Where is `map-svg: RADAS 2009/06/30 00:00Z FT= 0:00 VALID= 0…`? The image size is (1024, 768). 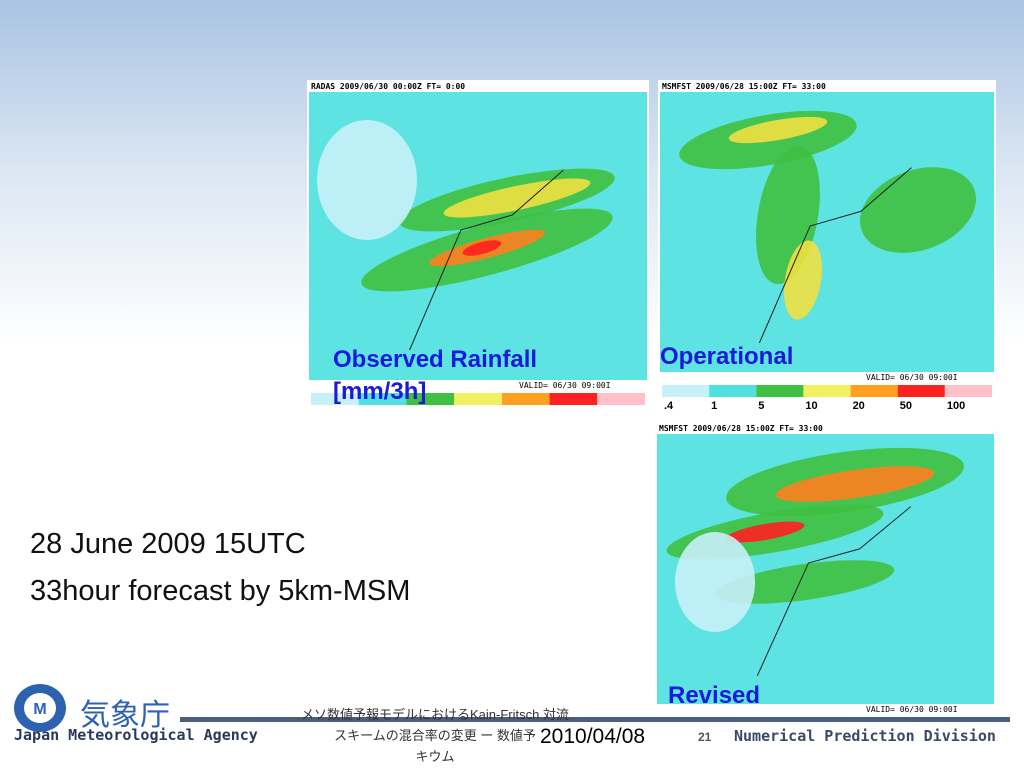
map-svg: RADAS 2009/06/30 00:00Z FT= 0:00 VALID= 0… is located at coordinates (478, 243).